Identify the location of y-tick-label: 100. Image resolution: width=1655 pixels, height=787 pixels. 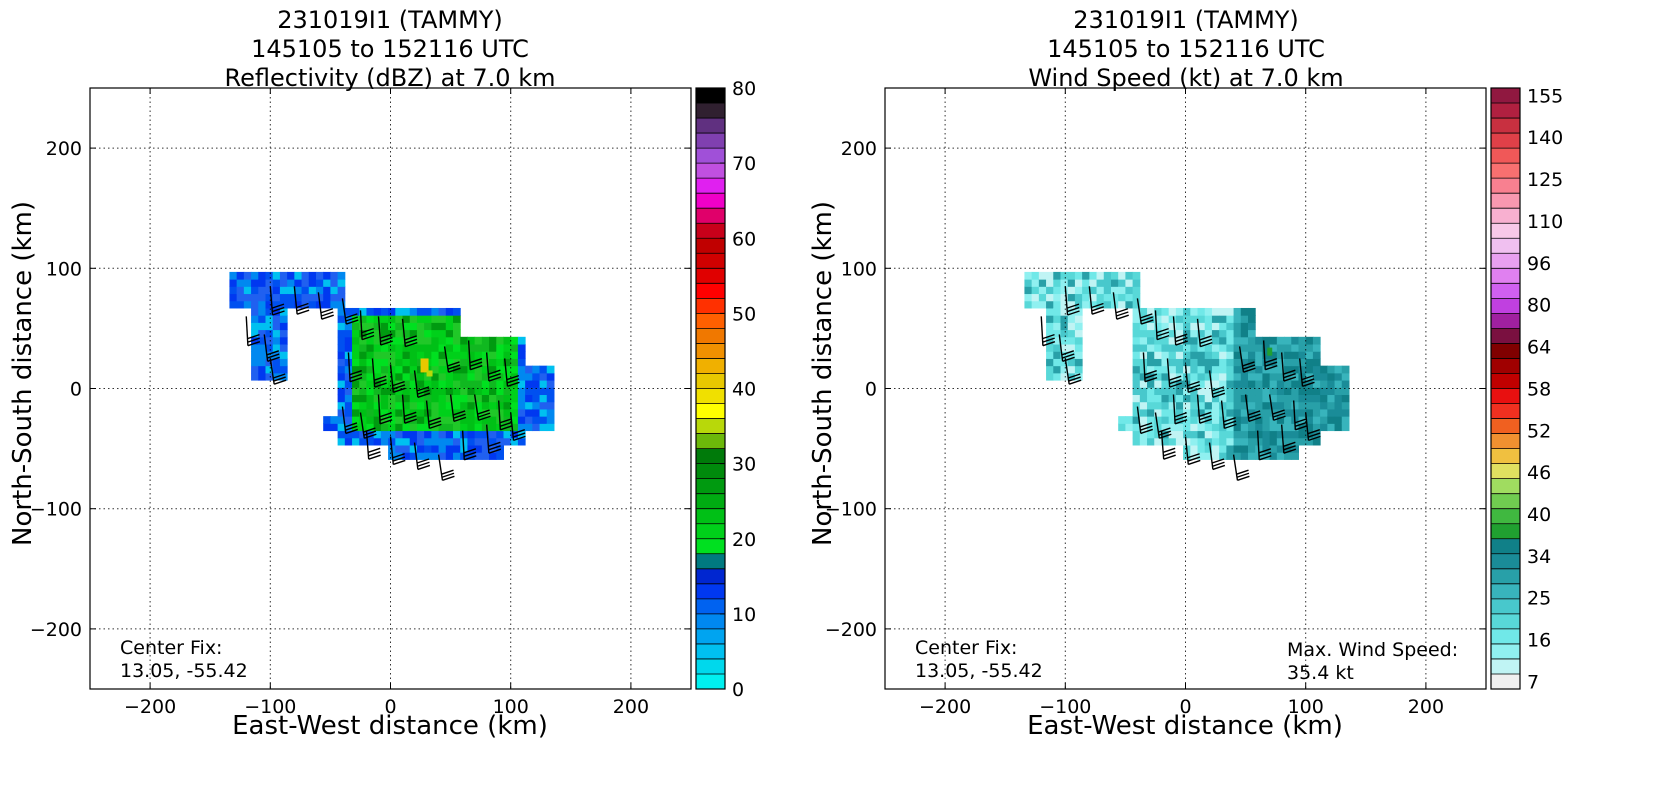
(859, 269).